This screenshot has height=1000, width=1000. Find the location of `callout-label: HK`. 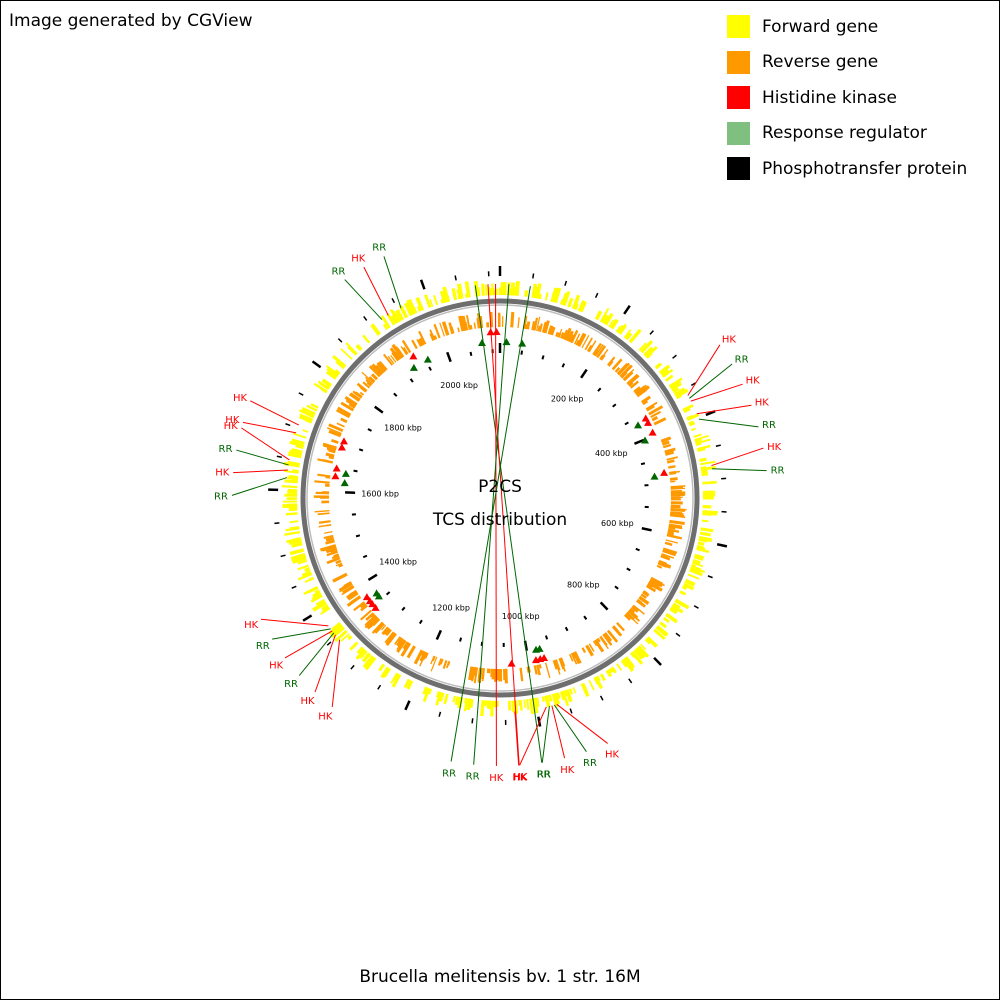

callout-label: HK is located at coordinates (520, 777).